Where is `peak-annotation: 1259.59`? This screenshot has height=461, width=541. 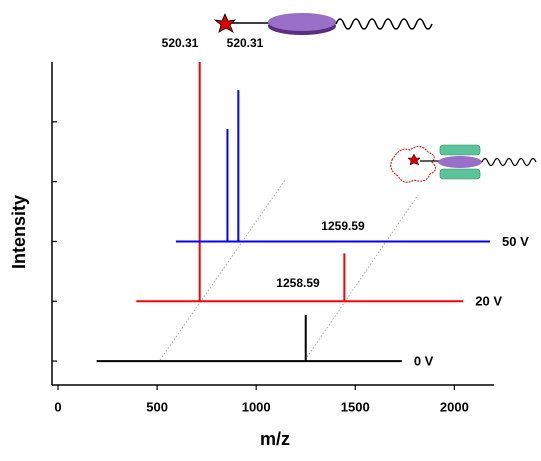 peak-annotation: 1259.59 is located at coordinates (343, 226).